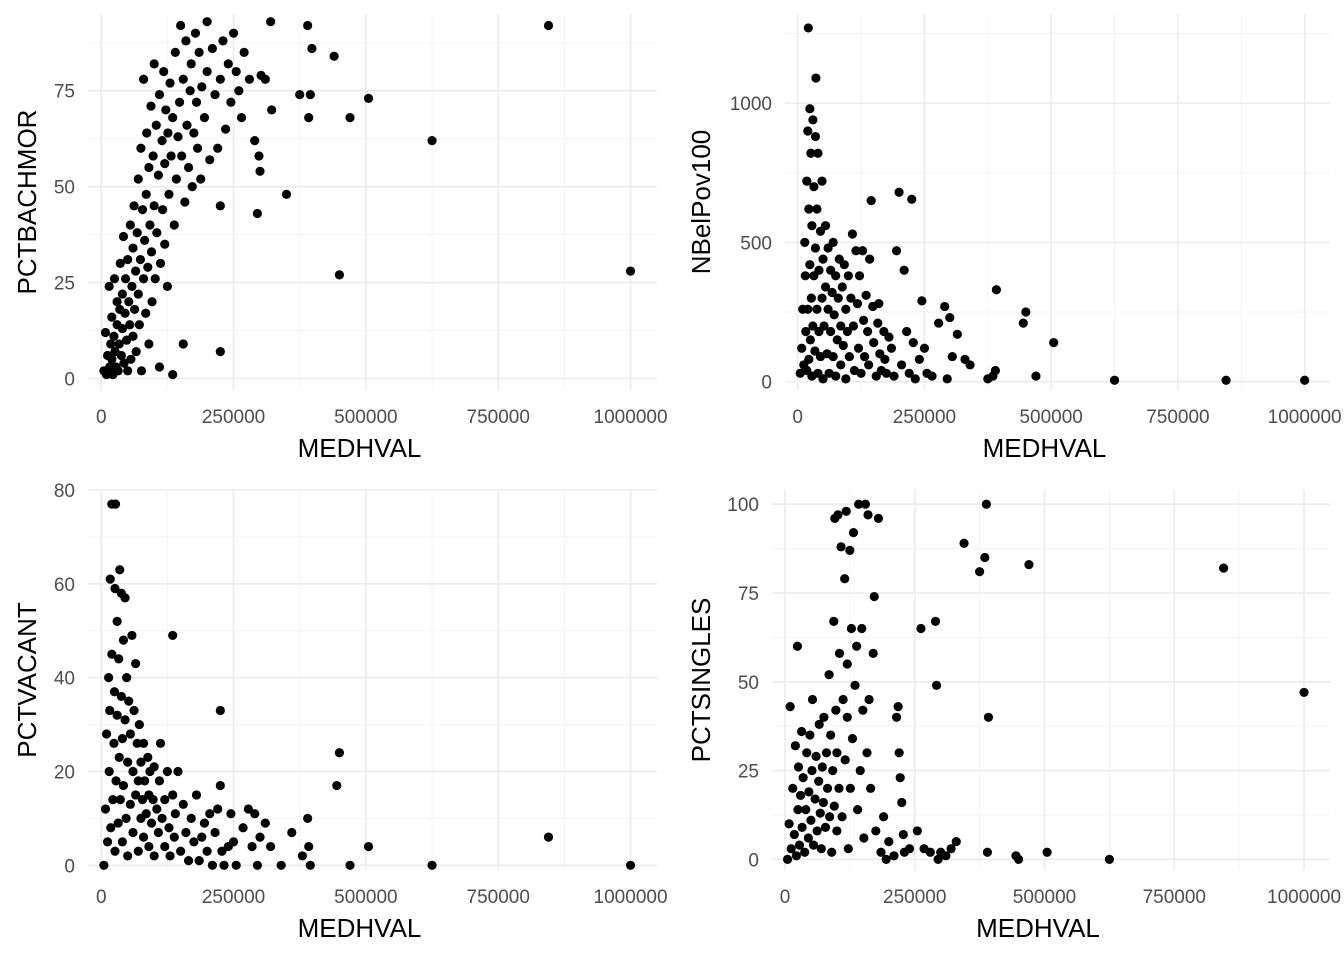  What do you see at coordinates (365, 897) in the screenshot?
I see `x-tick-label: 500000` at bounding box center [365, 897].